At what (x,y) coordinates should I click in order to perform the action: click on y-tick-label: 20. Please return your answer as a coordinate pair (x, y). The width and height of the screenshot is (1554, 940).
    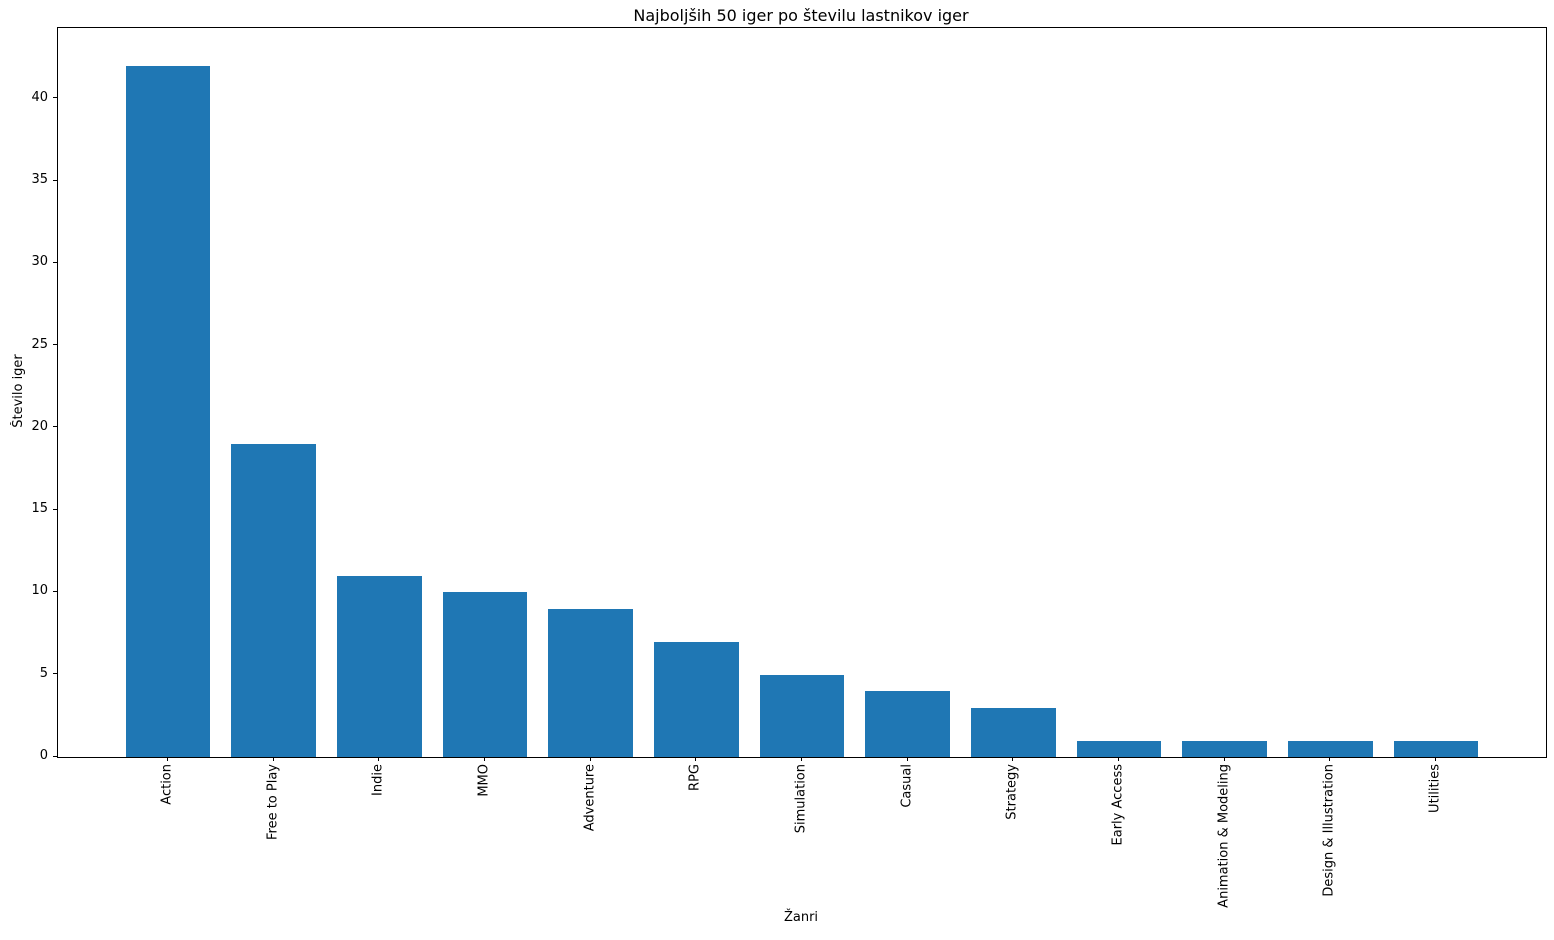
    Looking at the image, I should click on (39, 426).